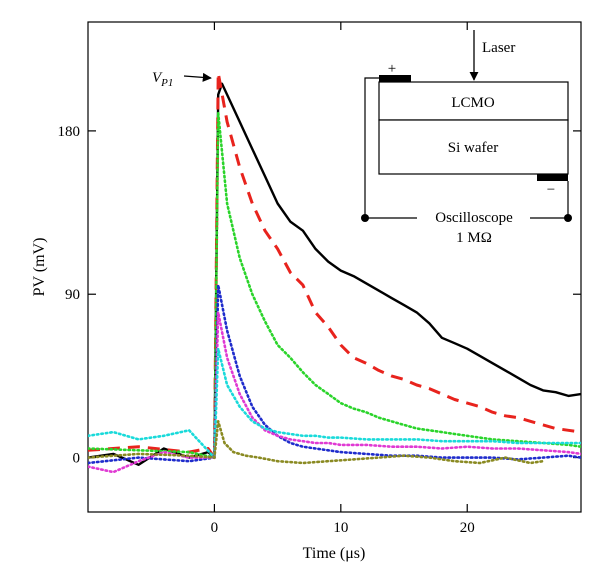 The width and height of the screenshot is (600, 586). What do you see at coordinates (334, 553) in the screenshot?
I see `x-axis-label: Time (μs)` at bounding box center [334, 553].